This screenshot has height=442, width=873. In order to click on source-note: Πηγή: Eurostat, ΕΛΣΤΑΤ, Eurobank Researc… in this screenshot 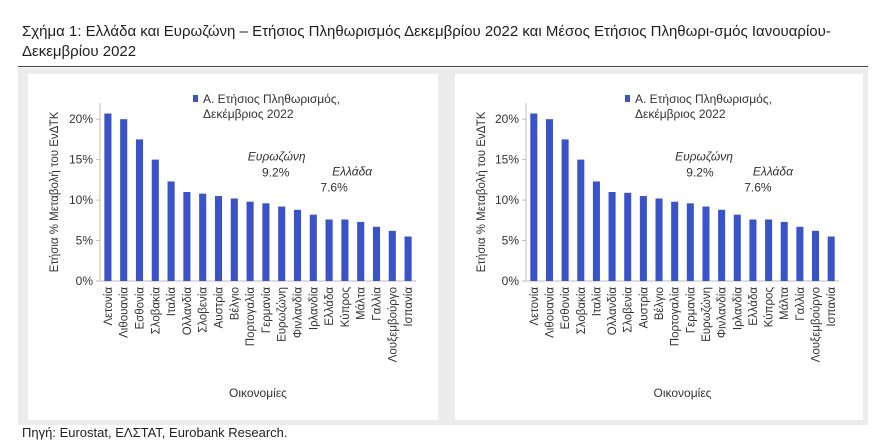, I will do `click(155, 432)`.